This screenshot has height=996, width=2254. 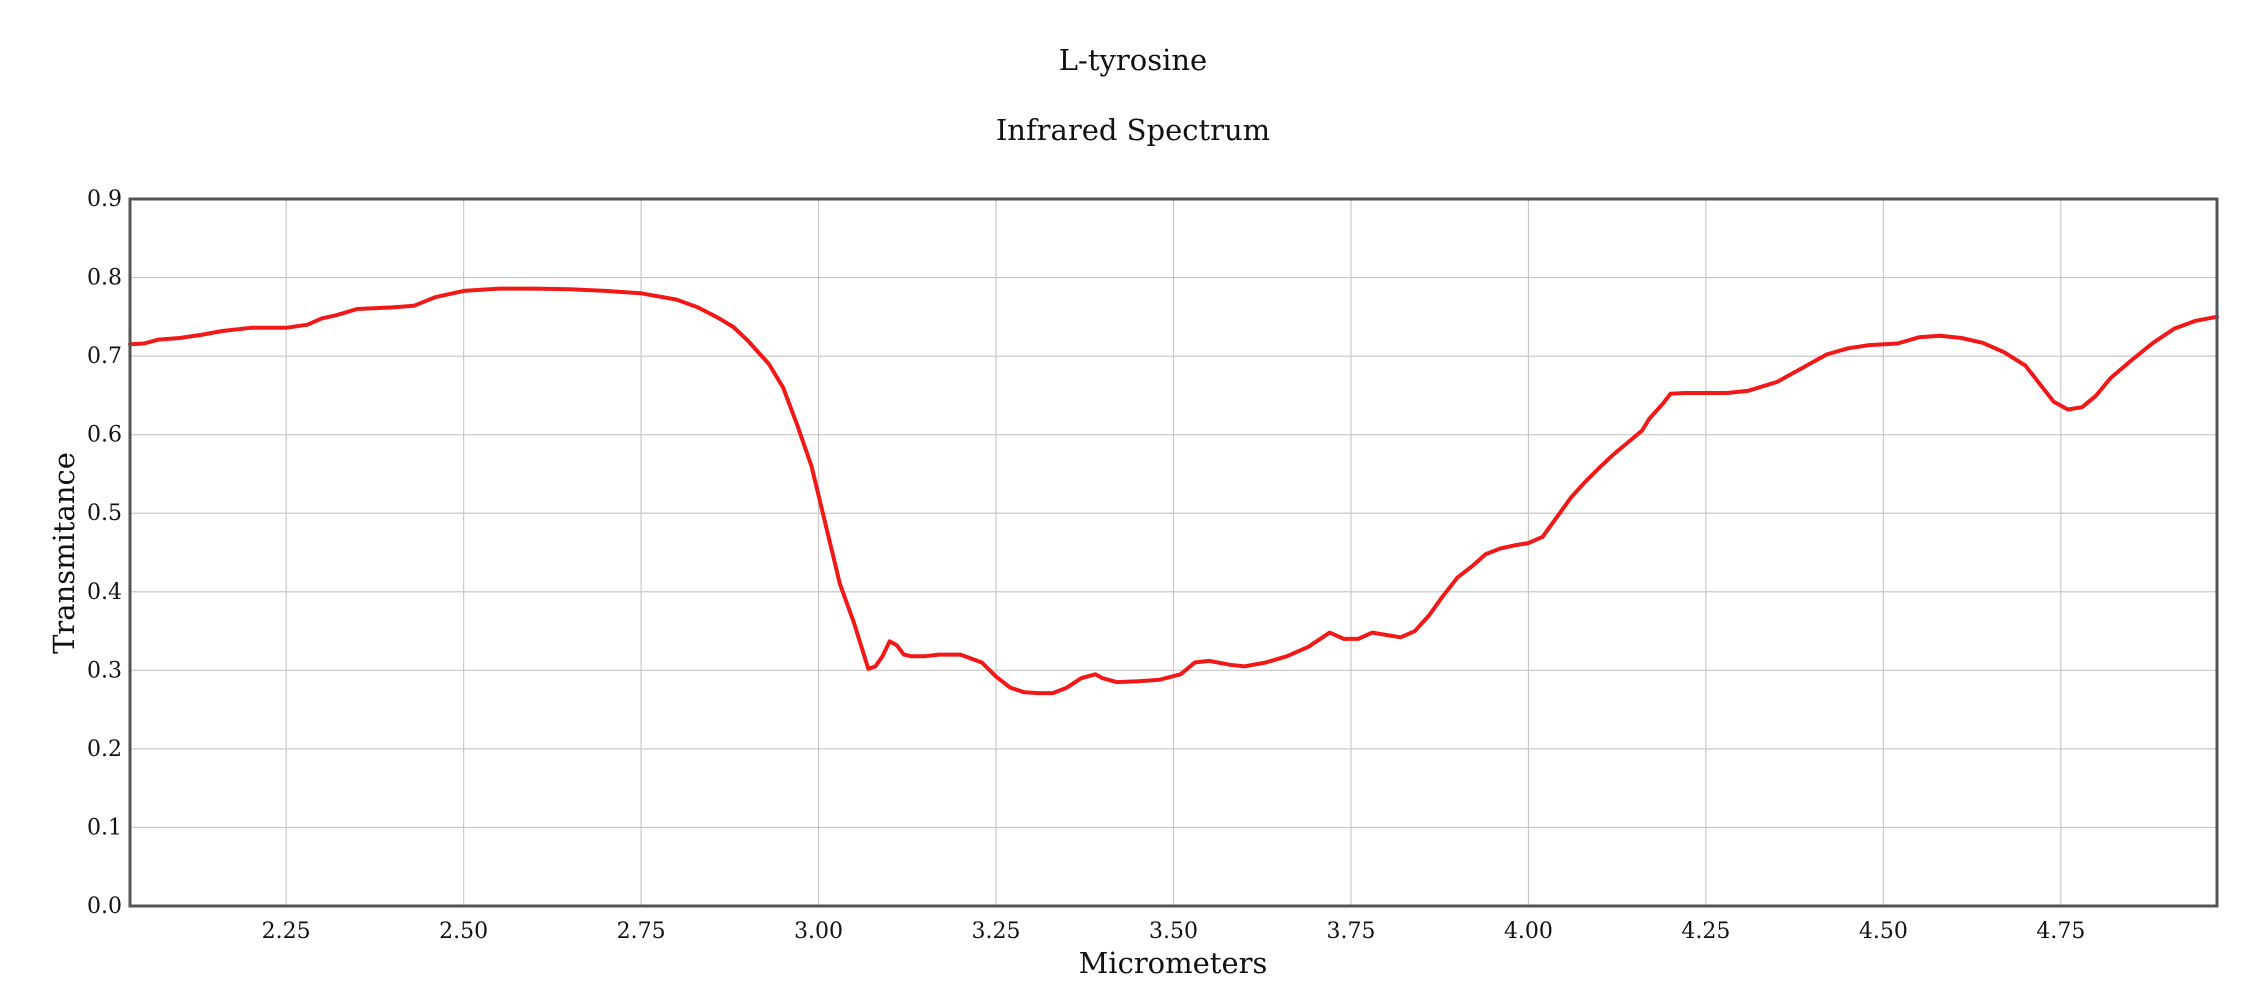 What do you see at coordinates (104, 435) in the screenshot?
I see `y-tick-label: 0.6` at bounding box center [104, 435].